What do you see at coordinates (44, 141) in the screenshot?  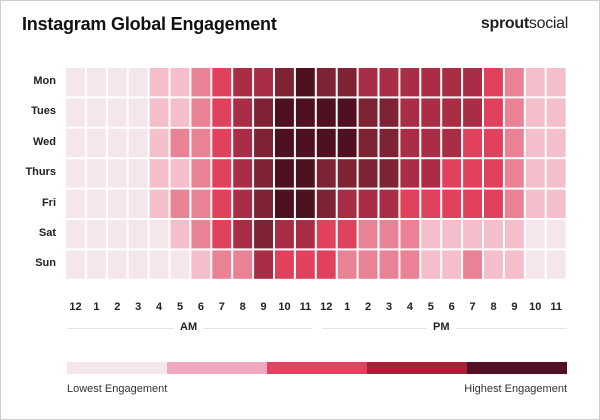 I see `row-label: Wed` at bounding box center [44, 141].